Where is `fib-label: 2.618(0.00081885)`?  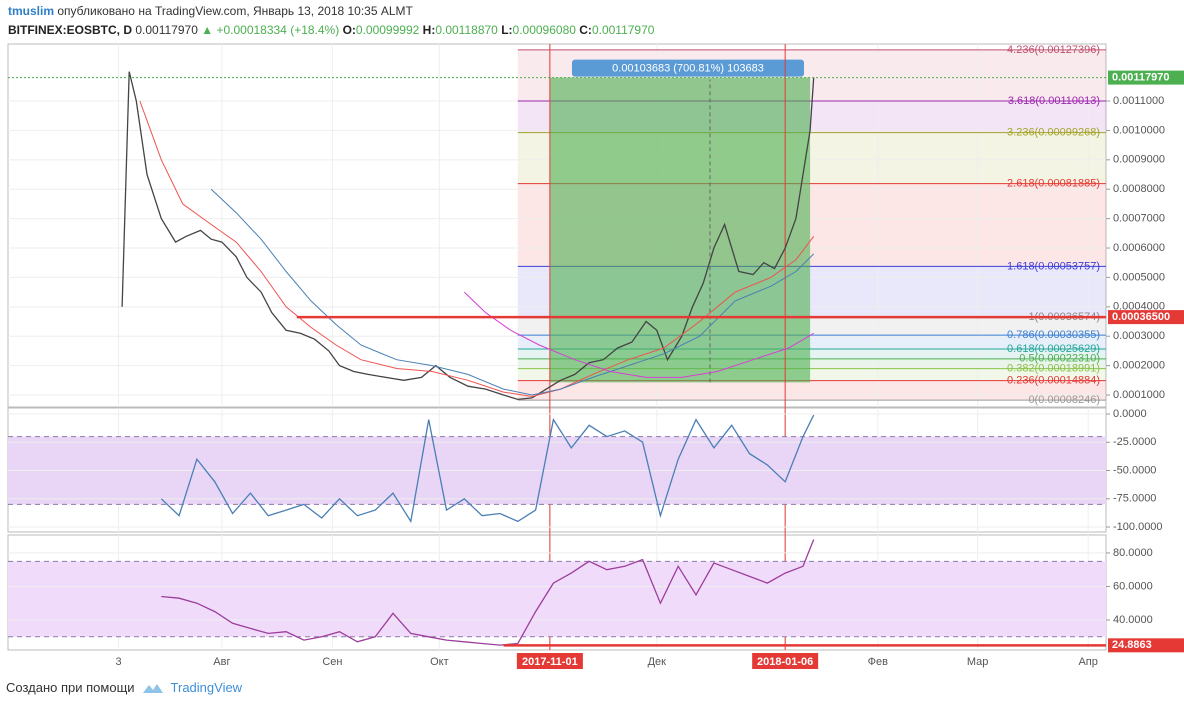
fib-label: 2.618(0.00081885) is located at coordinates (1053, 184).